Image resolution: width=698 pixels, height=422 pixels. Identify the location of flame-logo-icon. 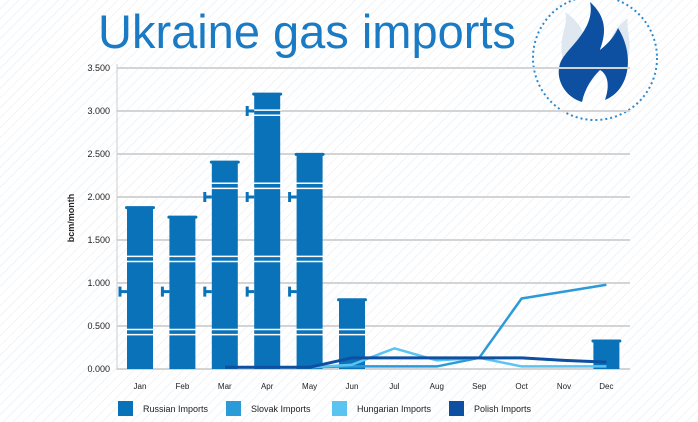
(595, 60).